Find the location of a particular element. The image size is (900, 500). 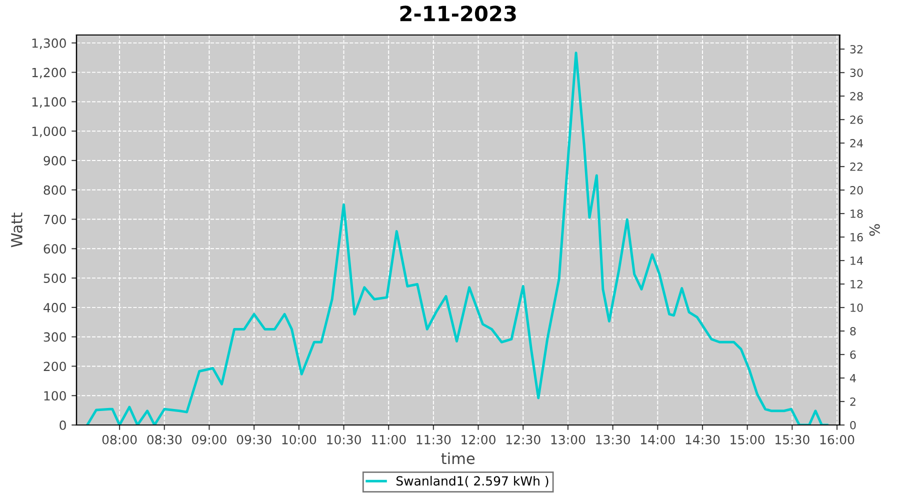

y-tick-label: 900 is located at coordinates (55, 161).